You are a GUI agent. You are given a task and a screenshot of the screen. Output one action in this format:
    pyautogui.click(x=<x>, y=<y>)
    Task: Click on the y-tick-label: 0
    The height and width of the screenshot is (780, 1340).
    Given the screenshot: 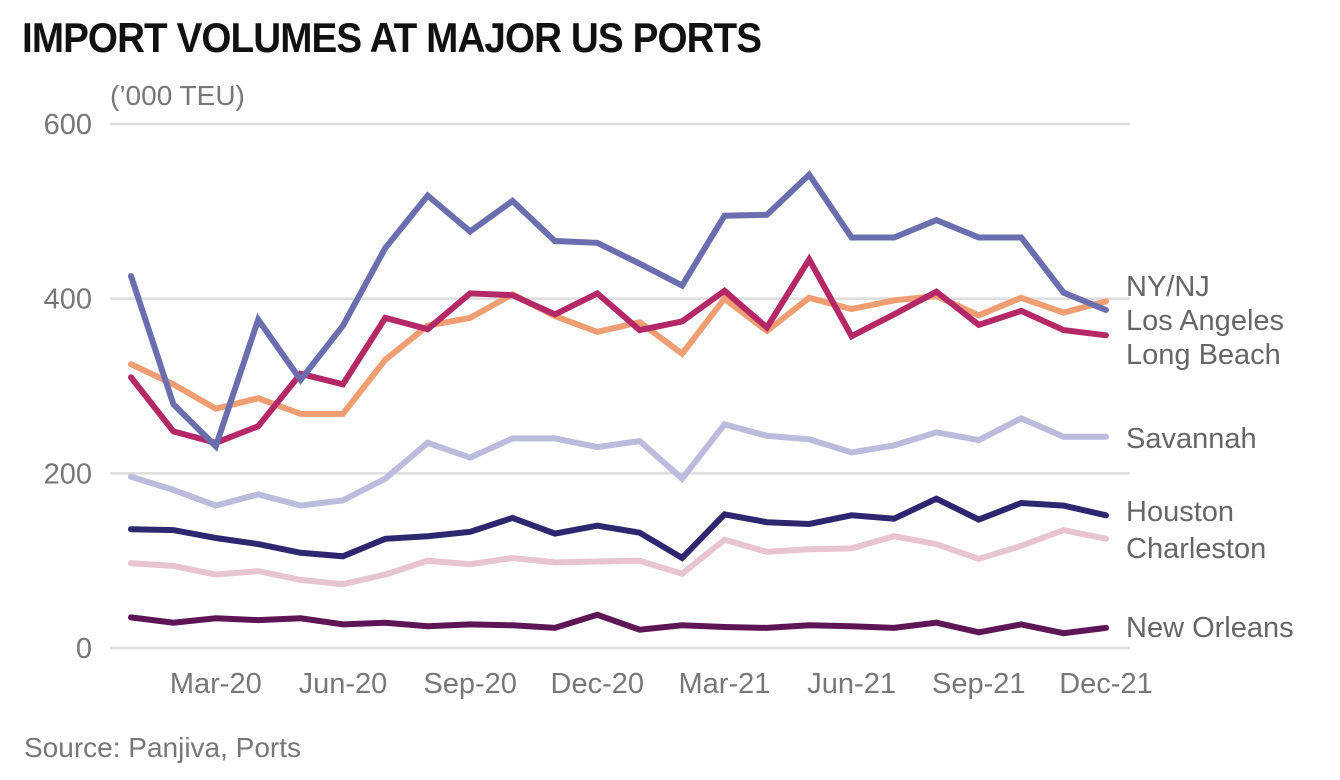 What is the action you would take?
    pyautogui.click(x=84, y=649)
    